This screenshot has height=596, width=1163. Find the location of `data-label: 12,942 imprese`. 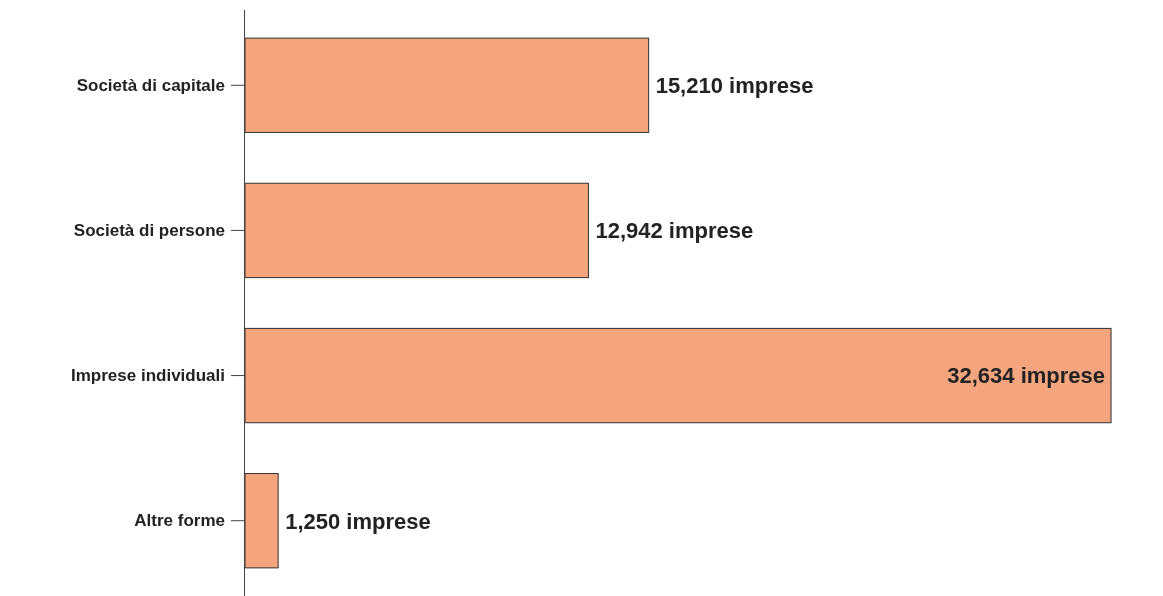

data-label: 12,942 imprese is located at coordinates (674, 231).